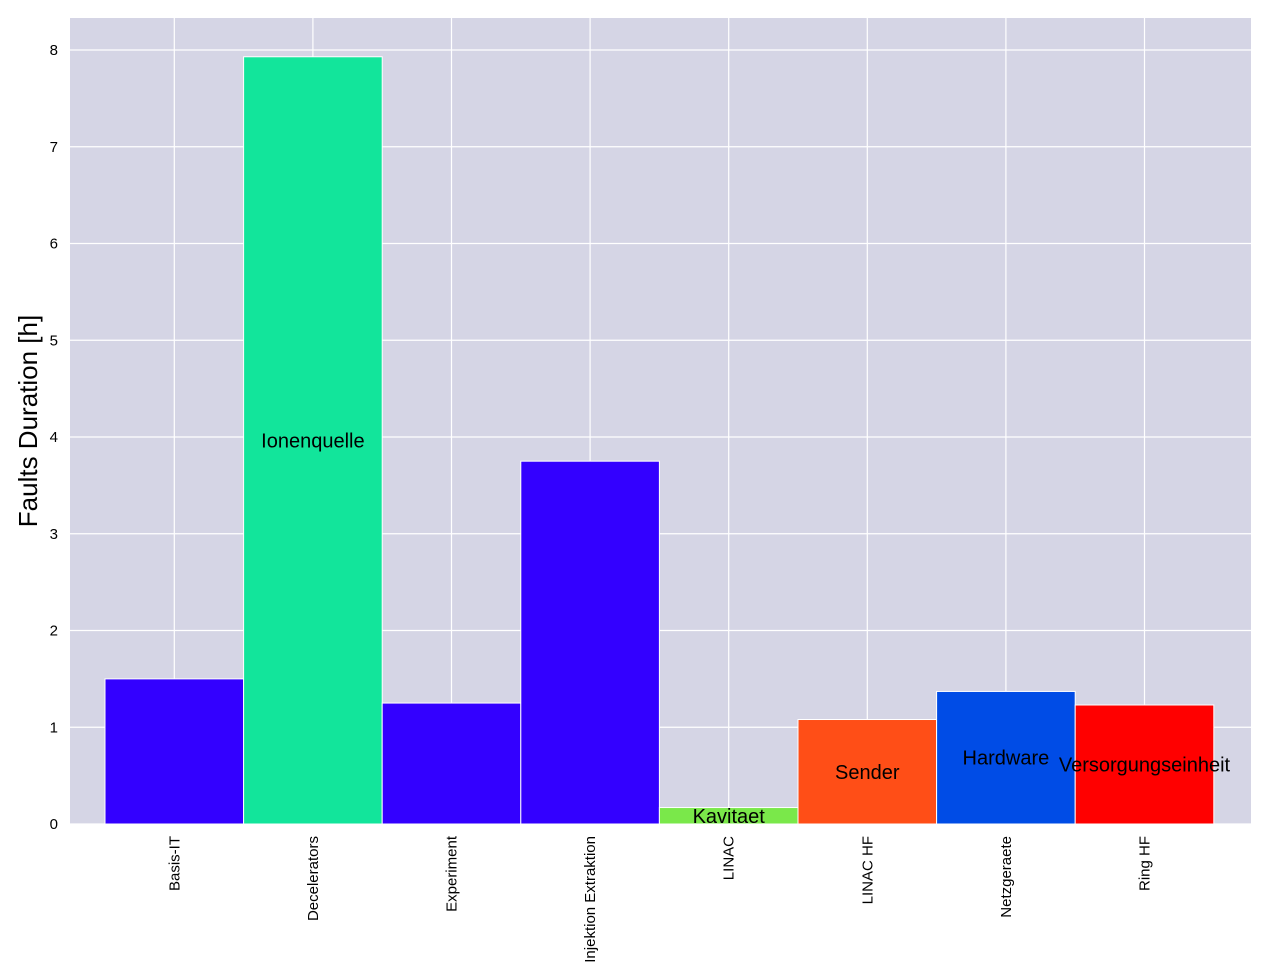 The width and height of the screenshot is (1275, 980). Describe the element at coordinates (54, 534) in the screenshot. I see `y-tick-label: 3` at that location.